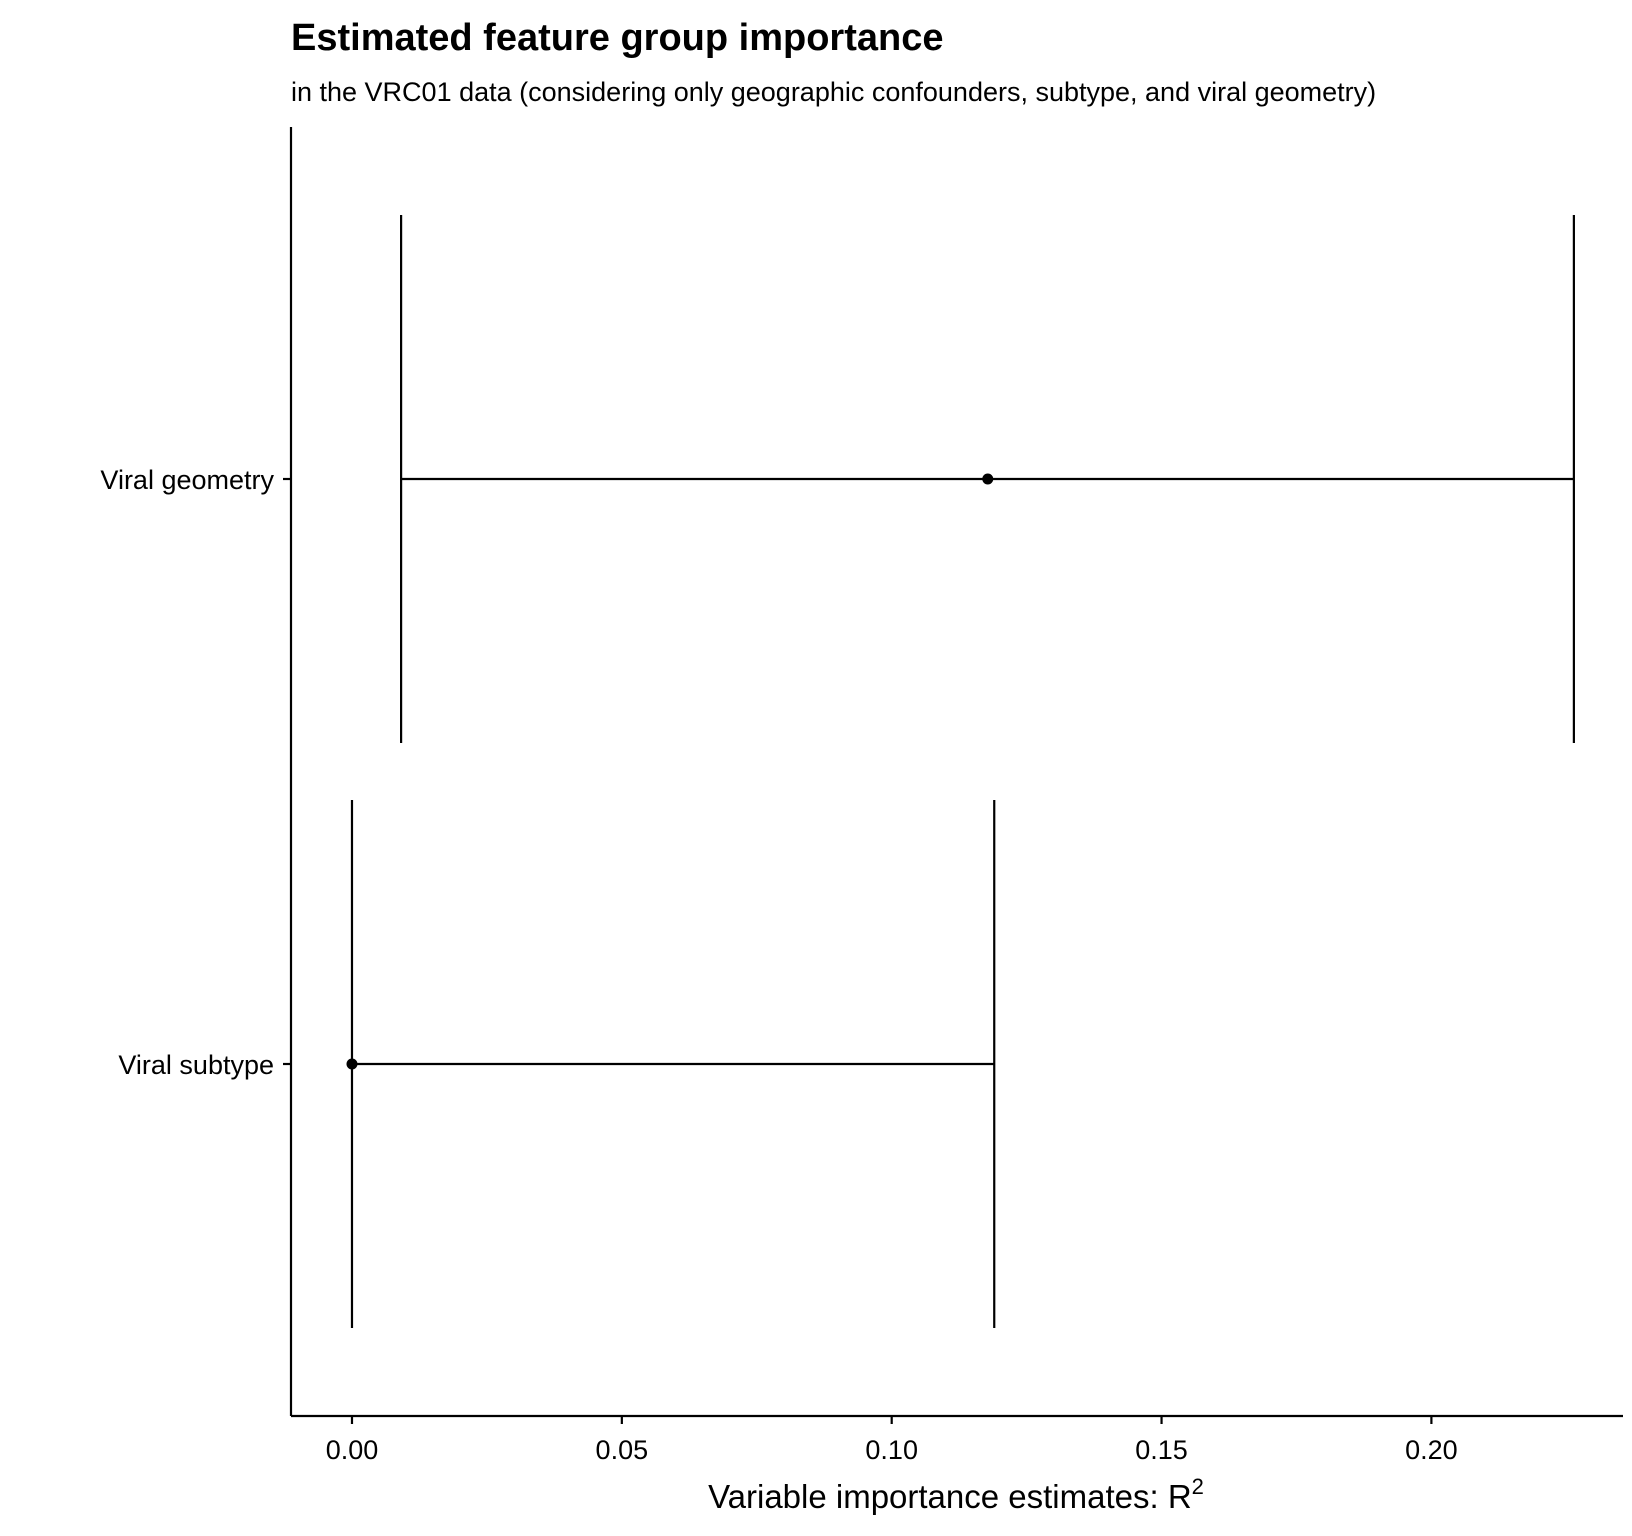 The height and width of the screenshot is (1536, 1632). I want to click on x-axis-title: Variable importance estimates: R2, so click(956, 1494).